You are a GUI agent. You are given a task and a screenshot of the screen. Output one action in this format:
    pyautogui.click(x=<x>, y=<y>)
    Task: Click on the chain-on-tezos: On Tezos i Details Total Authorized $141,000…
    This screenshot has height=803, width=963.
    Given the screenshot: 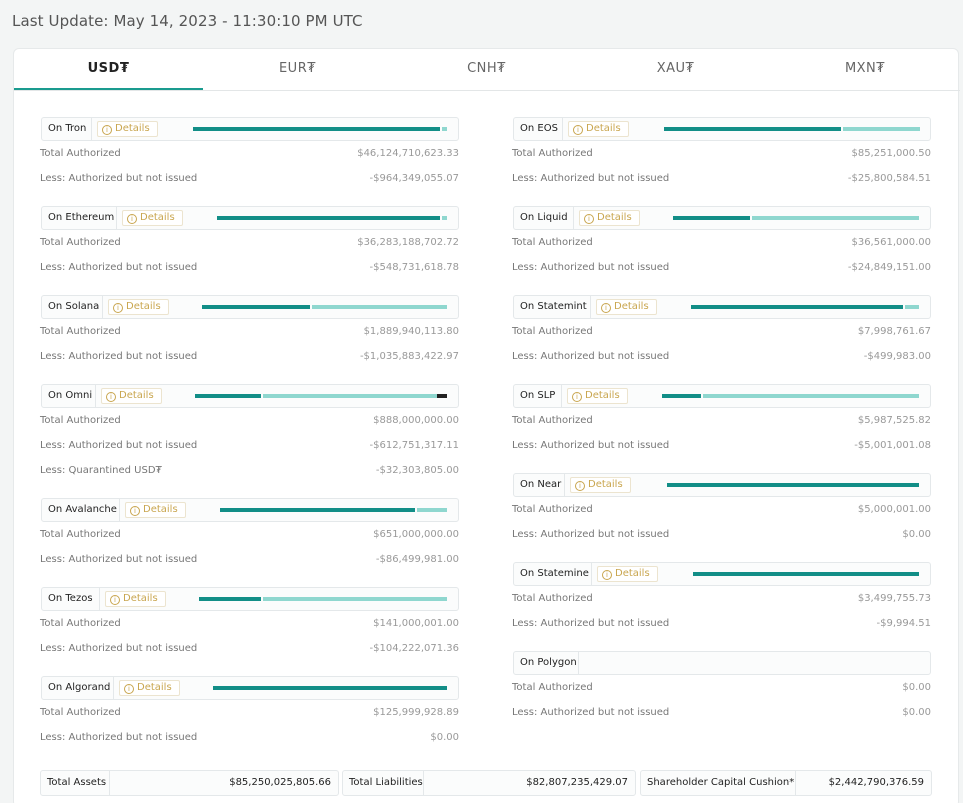 What is the action you would take?
    pyautogui.click(x=249, y=624)
    